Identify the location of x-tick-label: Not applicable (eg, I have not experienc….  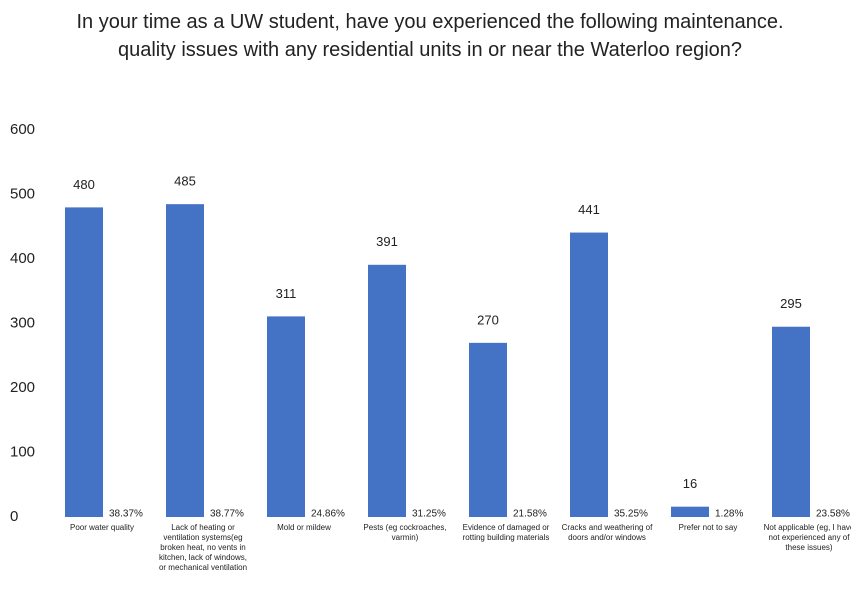
(807, 537).